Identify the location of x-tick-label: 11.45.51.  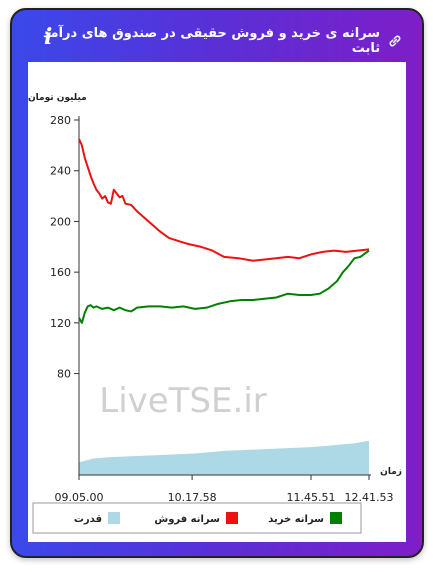
(311, 497).